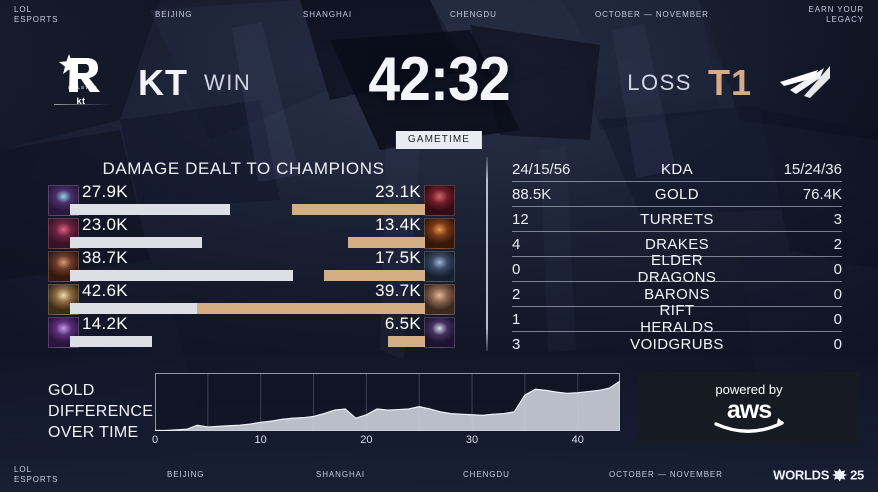 The image size is (878, 492). What do you see at coordinates (243, 331) in the screenshot?
I see `damage-row: 14.2K 6.5K` at bounding box center [243, 331].